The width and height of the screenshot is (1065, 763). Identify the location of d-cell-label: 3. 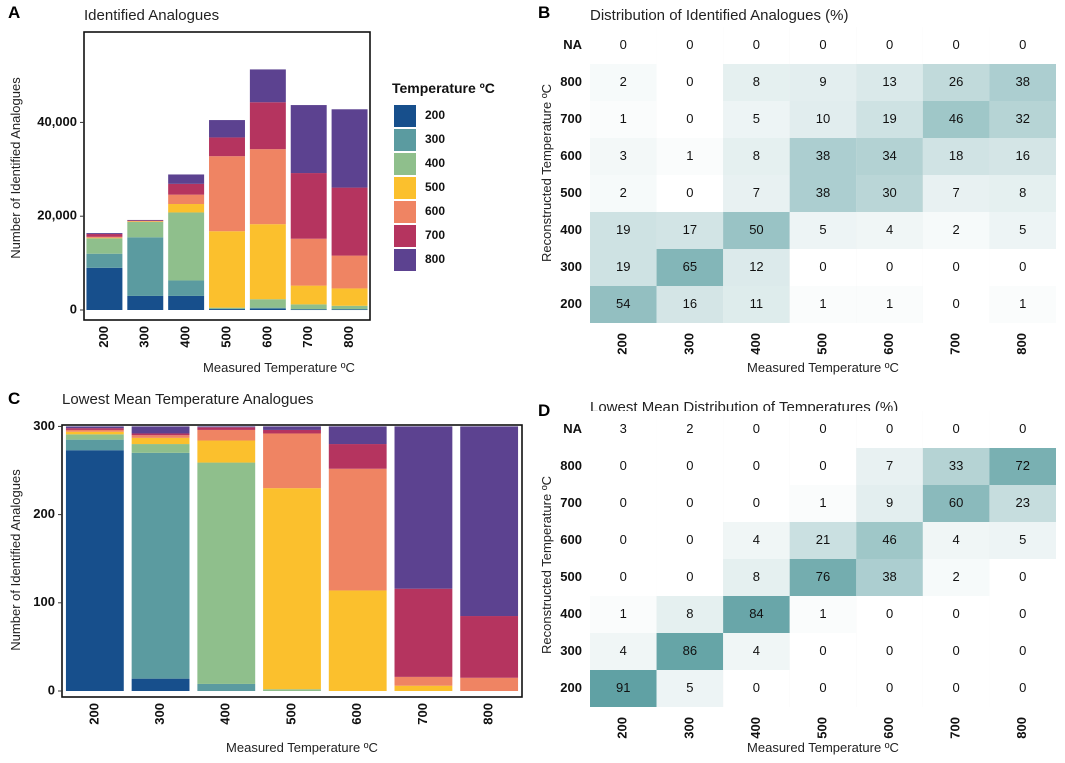
(623, 428).